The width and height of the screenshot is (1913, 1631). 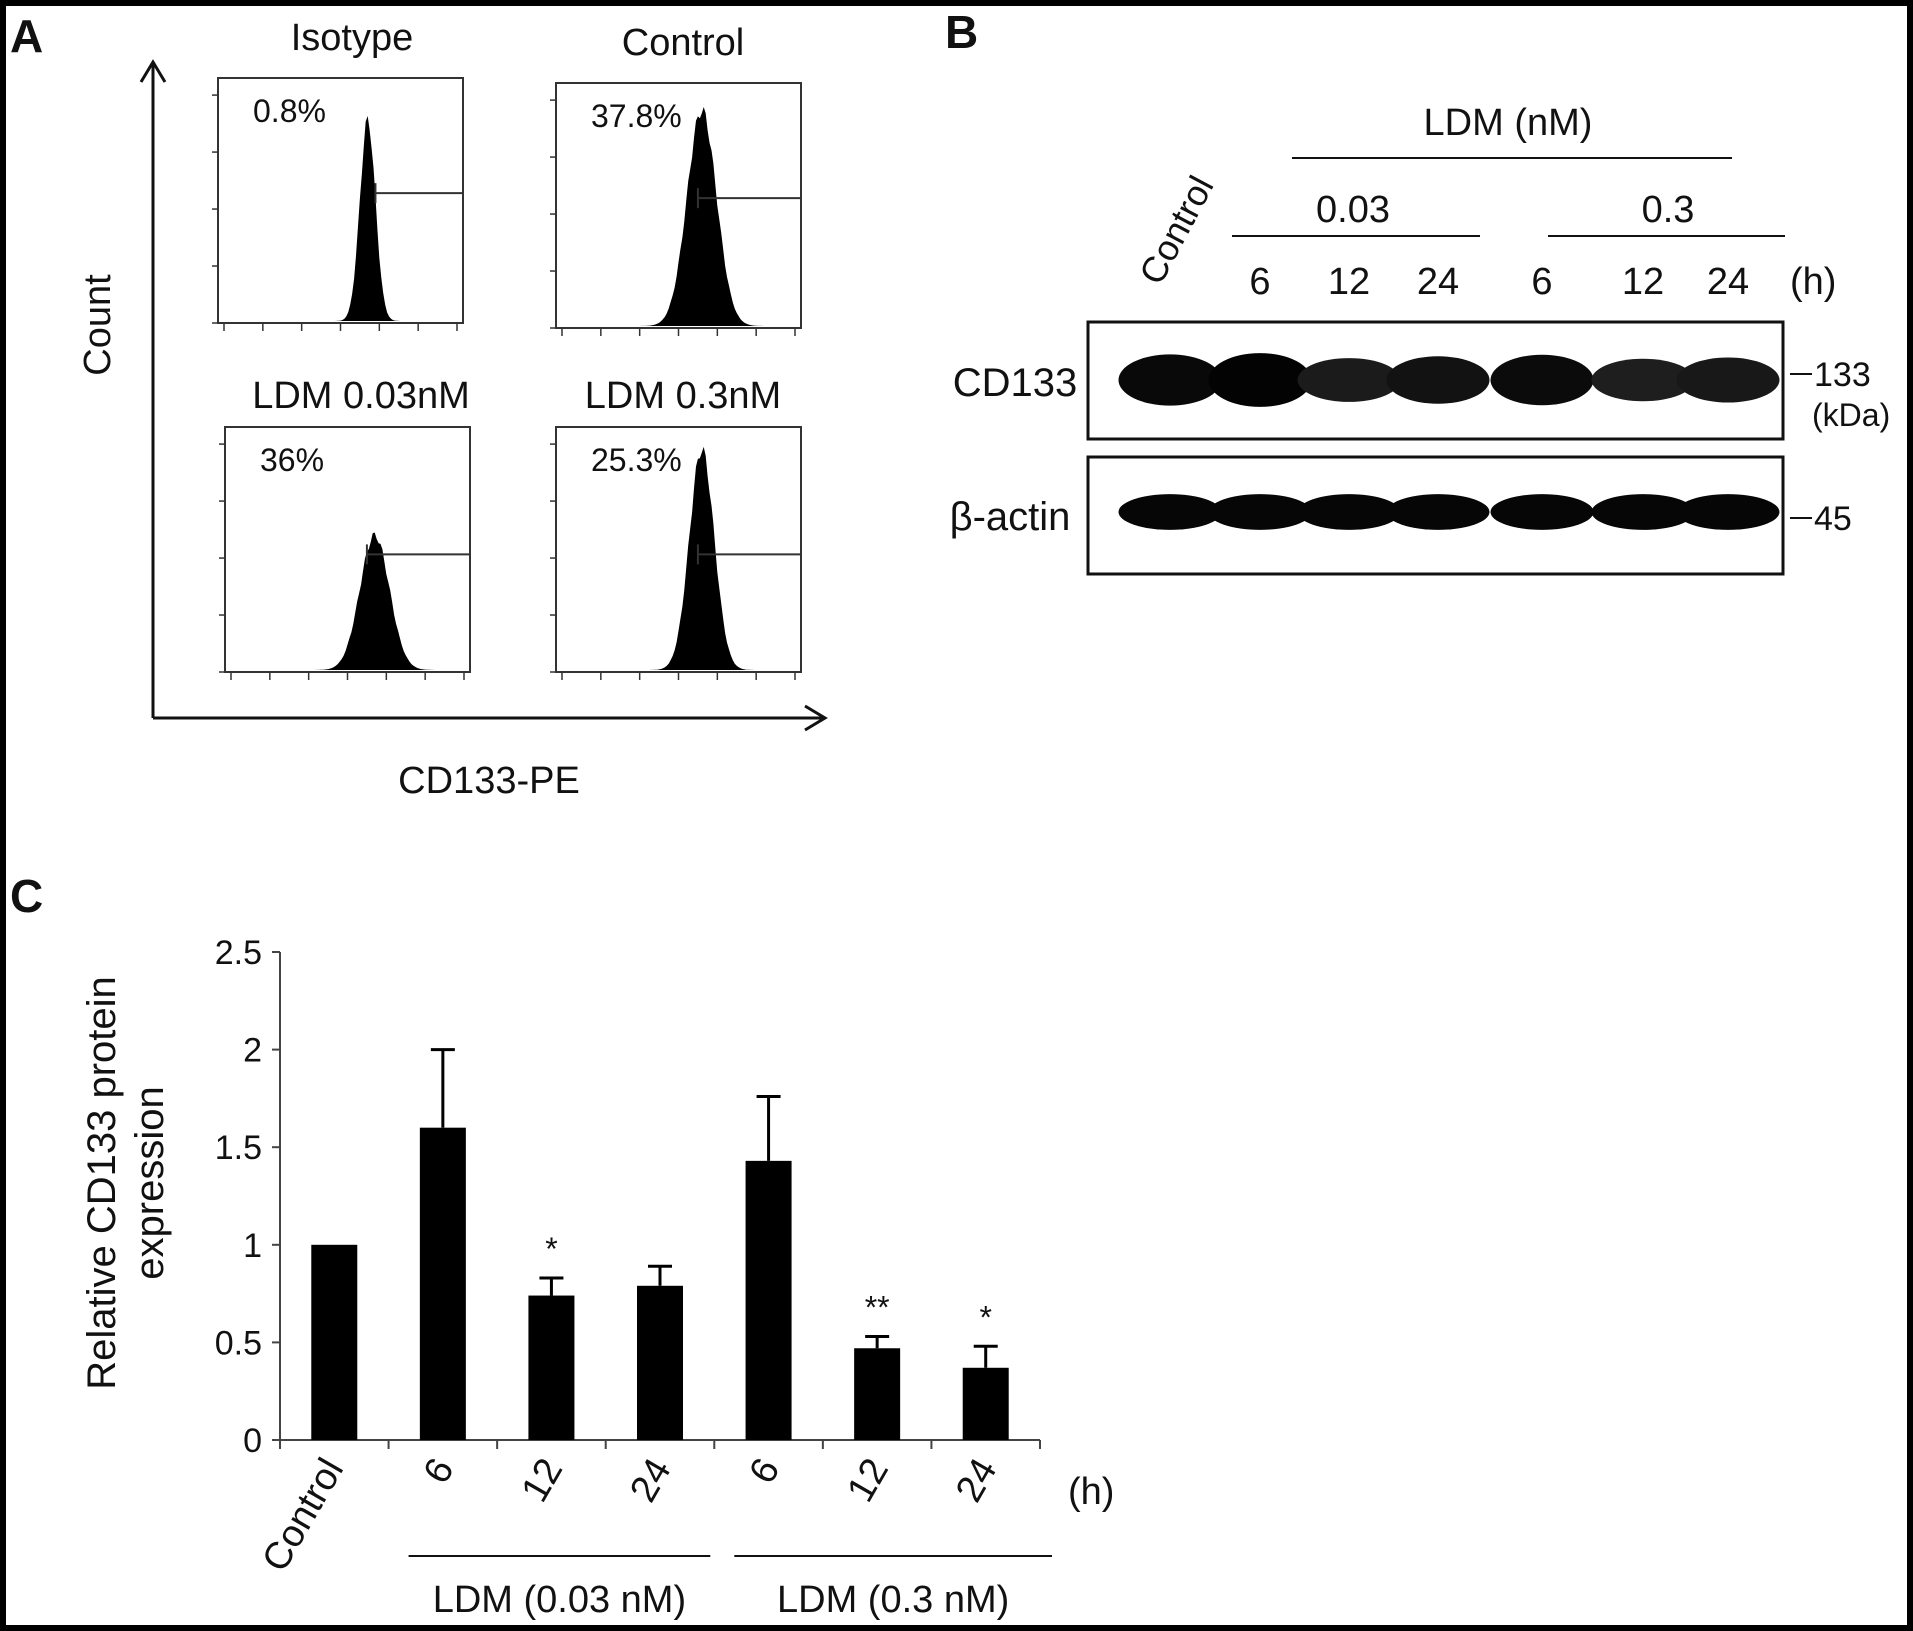 What do you see at coordinates (1015, 383) in the screenshot?
I see `cd133-row-label: CD133` at bounding box center [1015, 383].